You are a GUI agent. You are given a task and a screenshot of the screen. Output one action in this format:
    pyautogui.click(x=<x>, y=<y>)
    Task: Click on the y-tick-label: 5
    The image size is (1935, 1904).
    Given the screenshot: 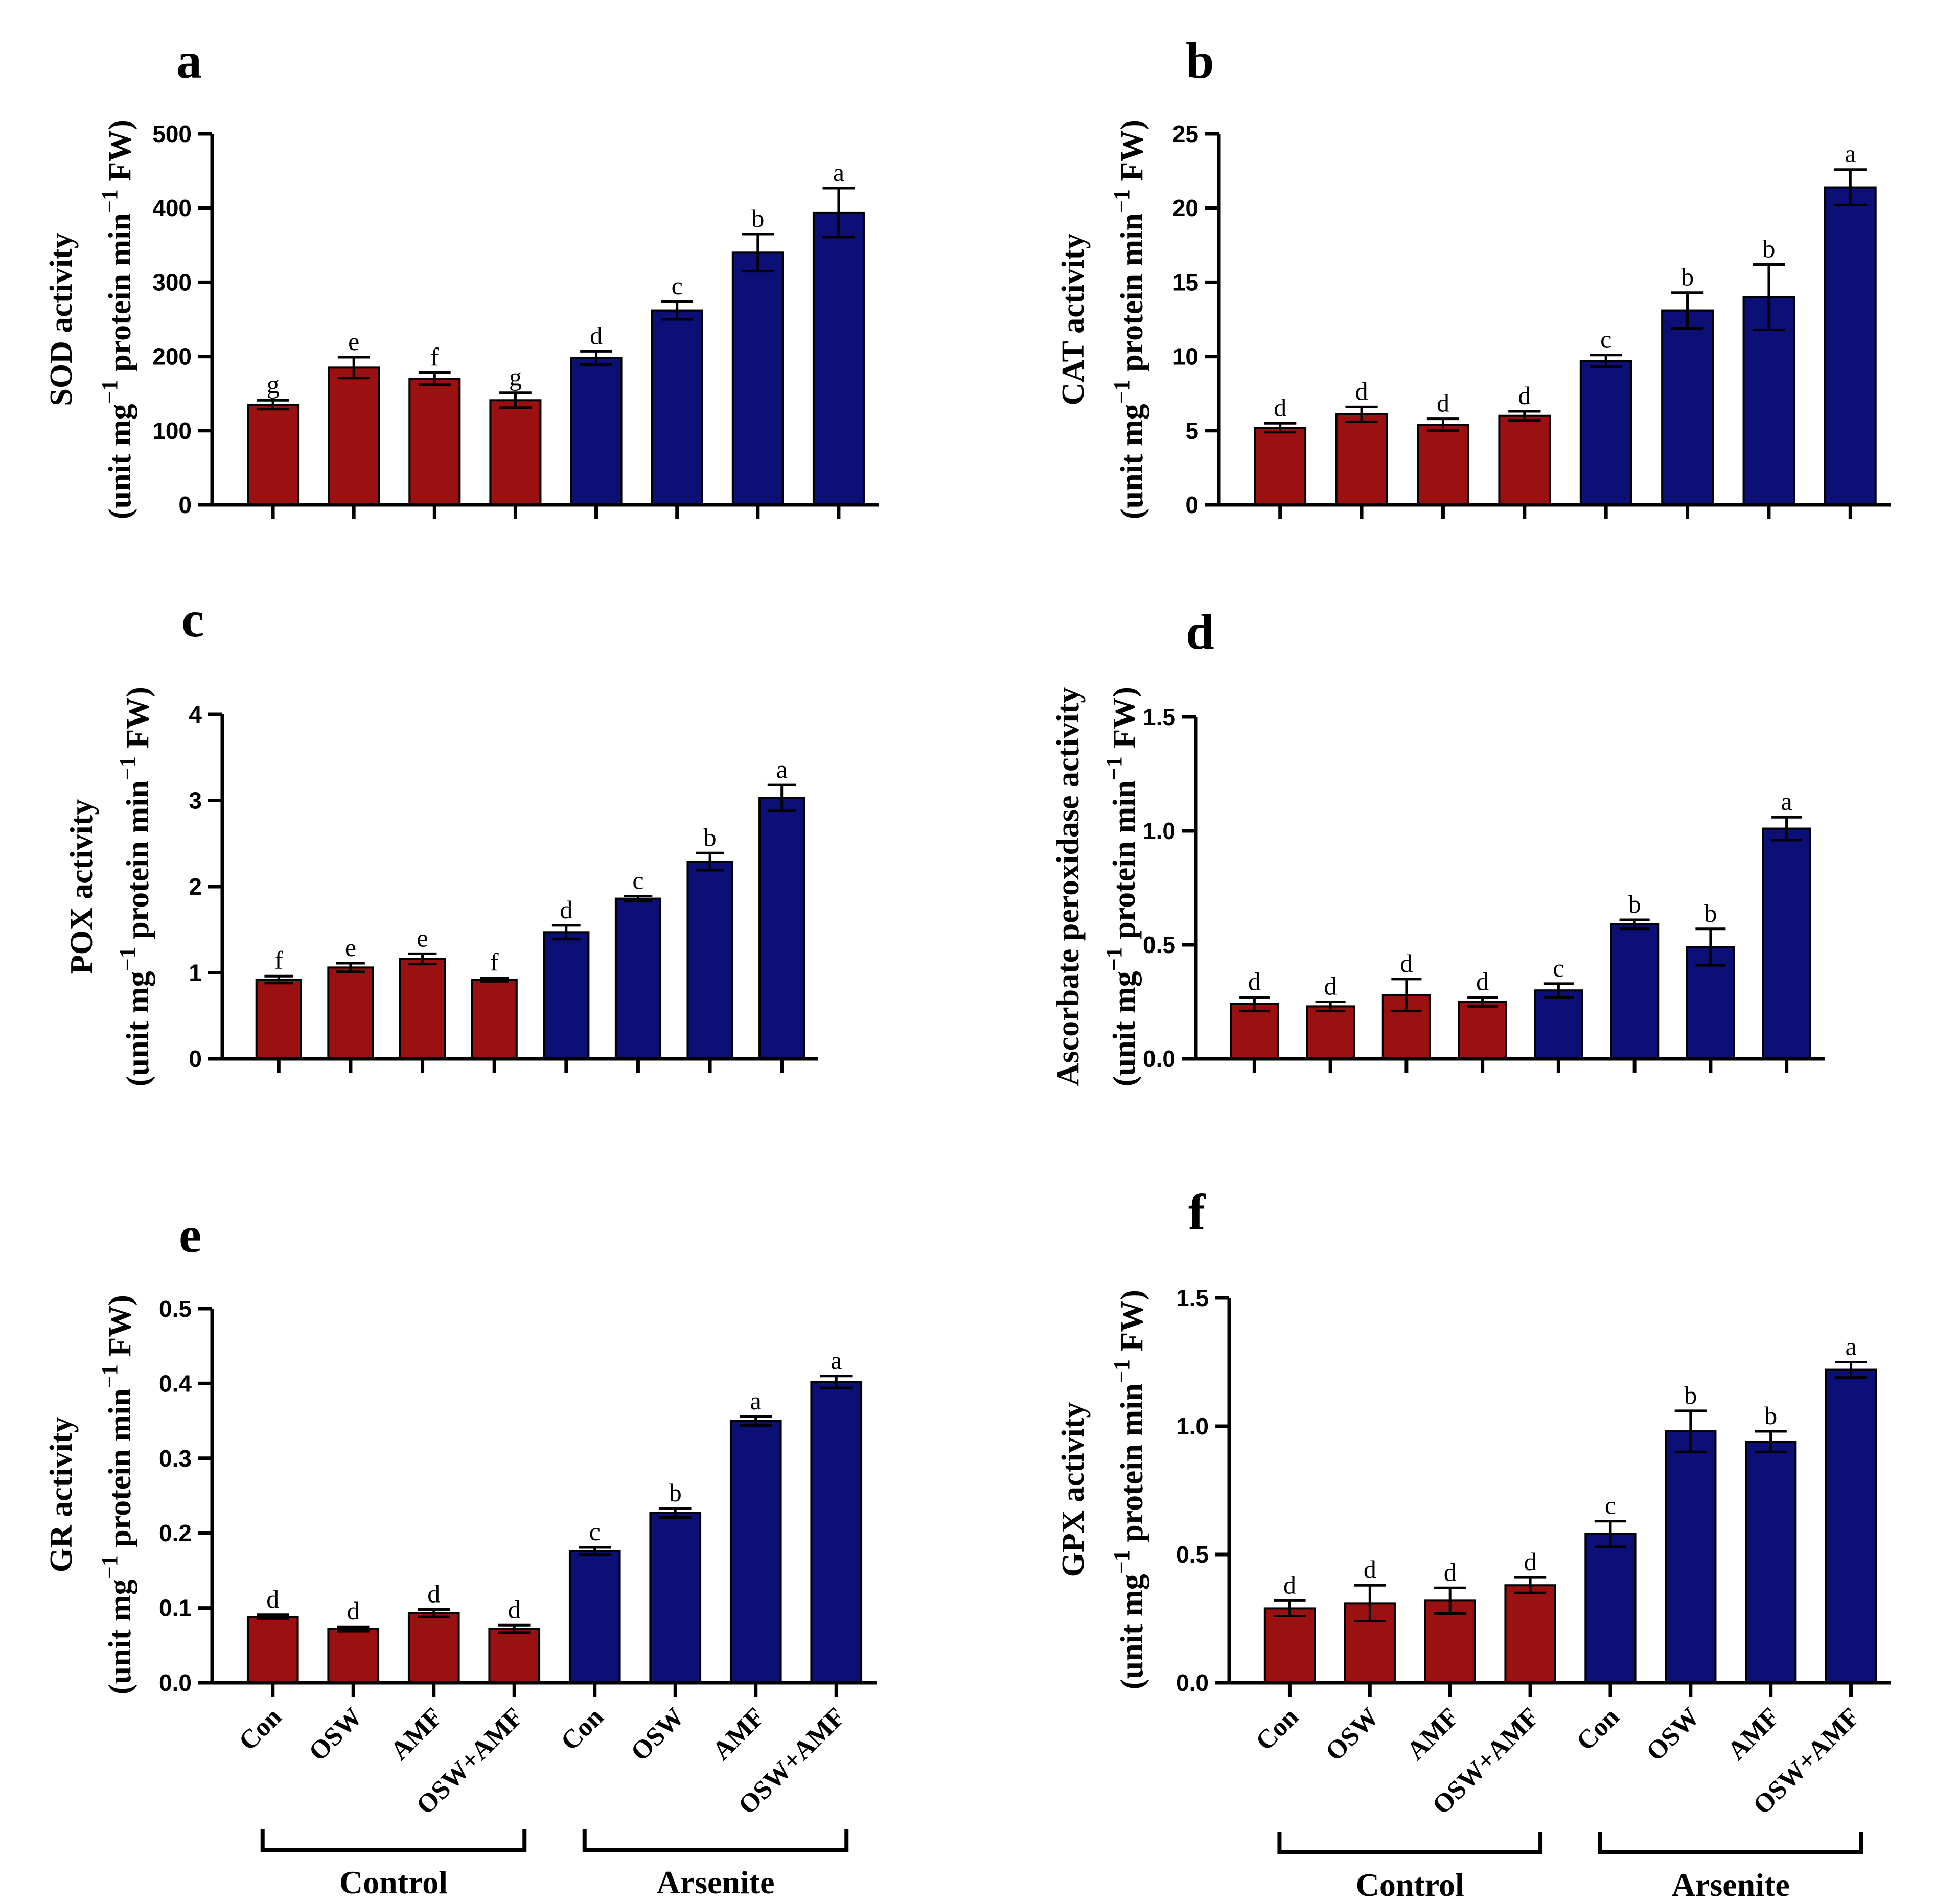 What is the action you would take?
    pyautogui.click(x=1192, y=431)
    